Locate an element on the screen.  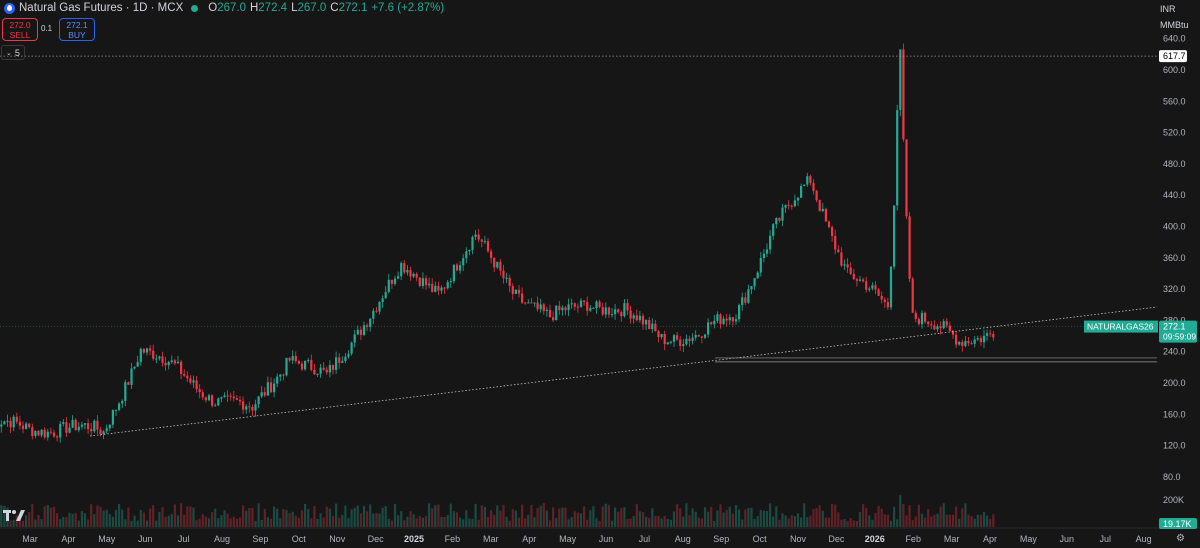
time-tick-label: Dec is located at coordinates (376, 539).